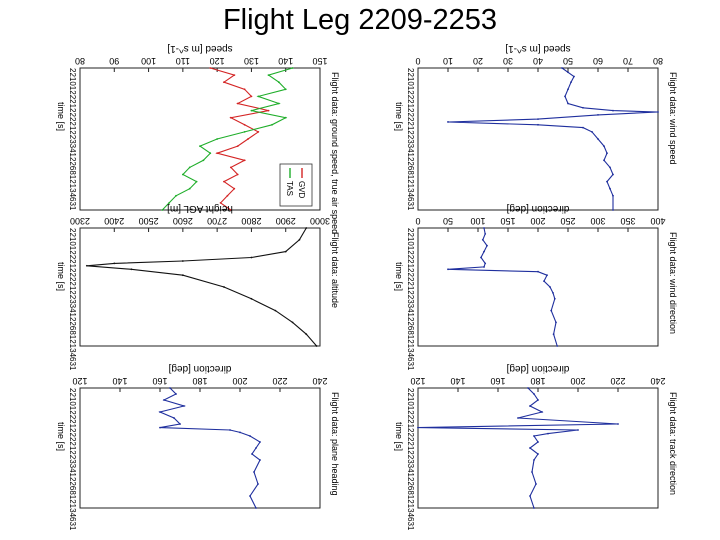  What do you see at coordinates (199, 368) in the screenshot?
I see `y-axis-label: direction [deg]` at bounding box center [199, 368].